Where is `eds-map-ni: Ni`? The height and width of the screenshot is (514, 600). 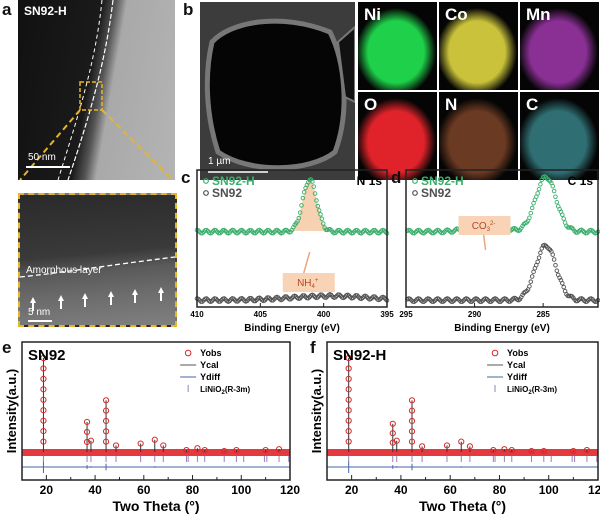
eds-map-ni: Ni is located at coordinates (397, 46).